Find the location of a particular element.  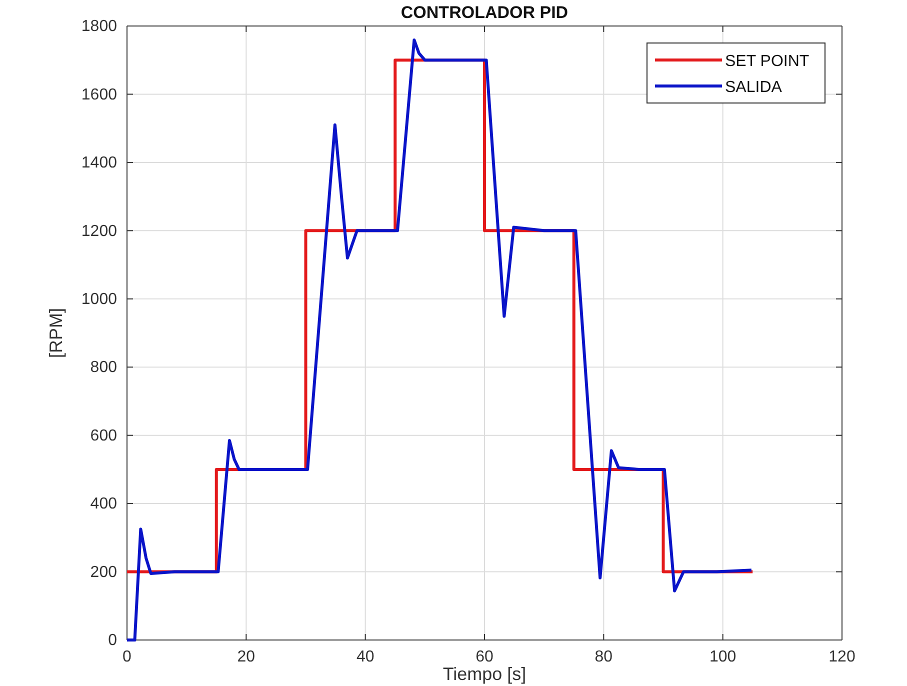

y-tick-label: 600 is located at coordinates (104, 435).